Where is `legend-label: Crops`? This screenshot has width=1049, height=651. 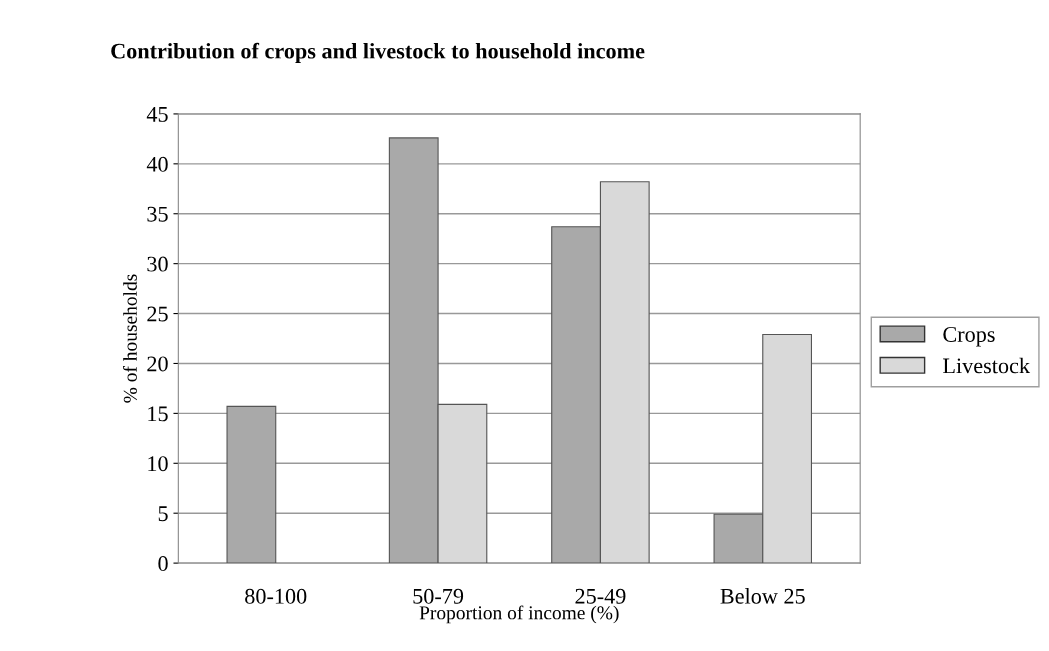 legend-label: Crops is located at coordinates (969, 336).